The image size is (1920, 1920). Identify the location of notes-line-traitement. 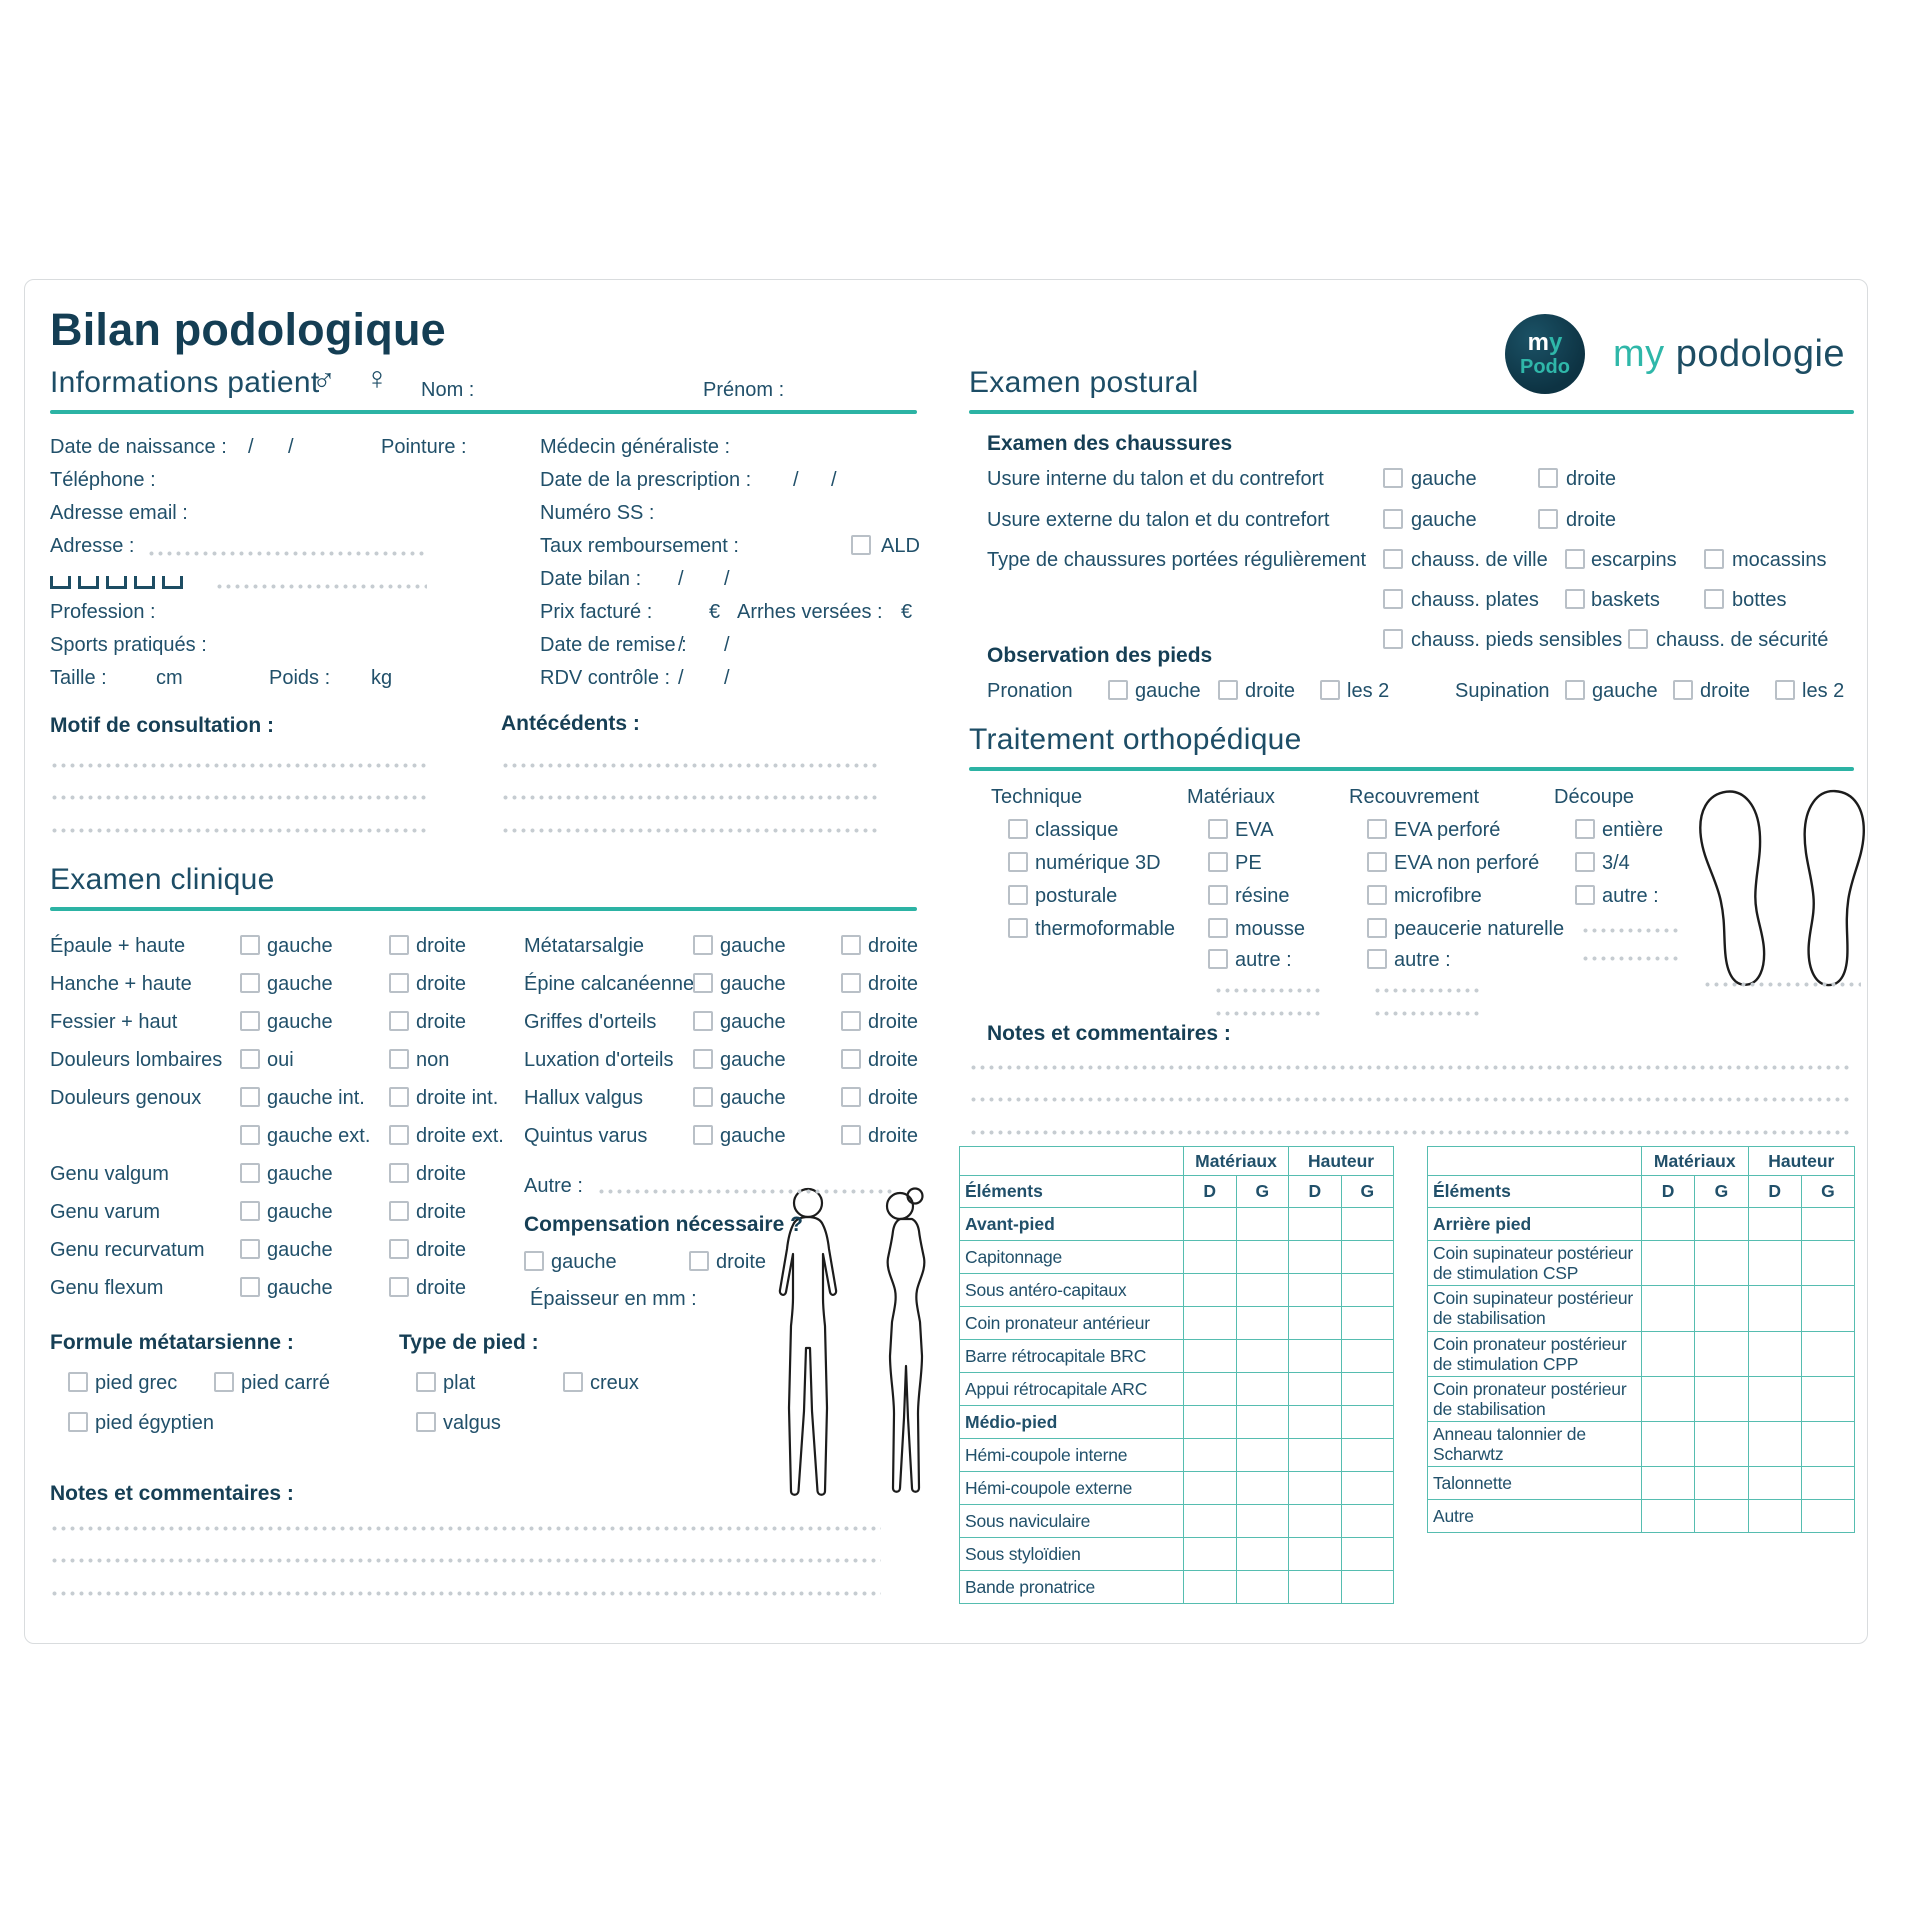
(1409, 1067).